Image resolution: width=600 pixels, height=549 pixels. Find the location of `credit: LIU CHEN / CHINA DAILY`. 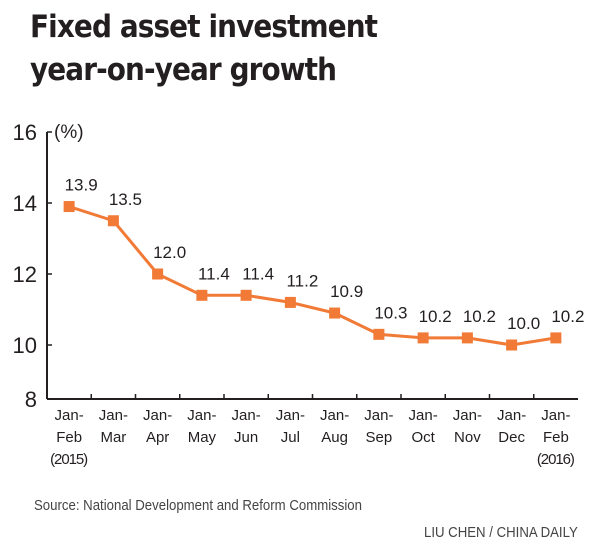

credit: LIU CHEN / CHINA DAILY is located at coordinates (501, 532).